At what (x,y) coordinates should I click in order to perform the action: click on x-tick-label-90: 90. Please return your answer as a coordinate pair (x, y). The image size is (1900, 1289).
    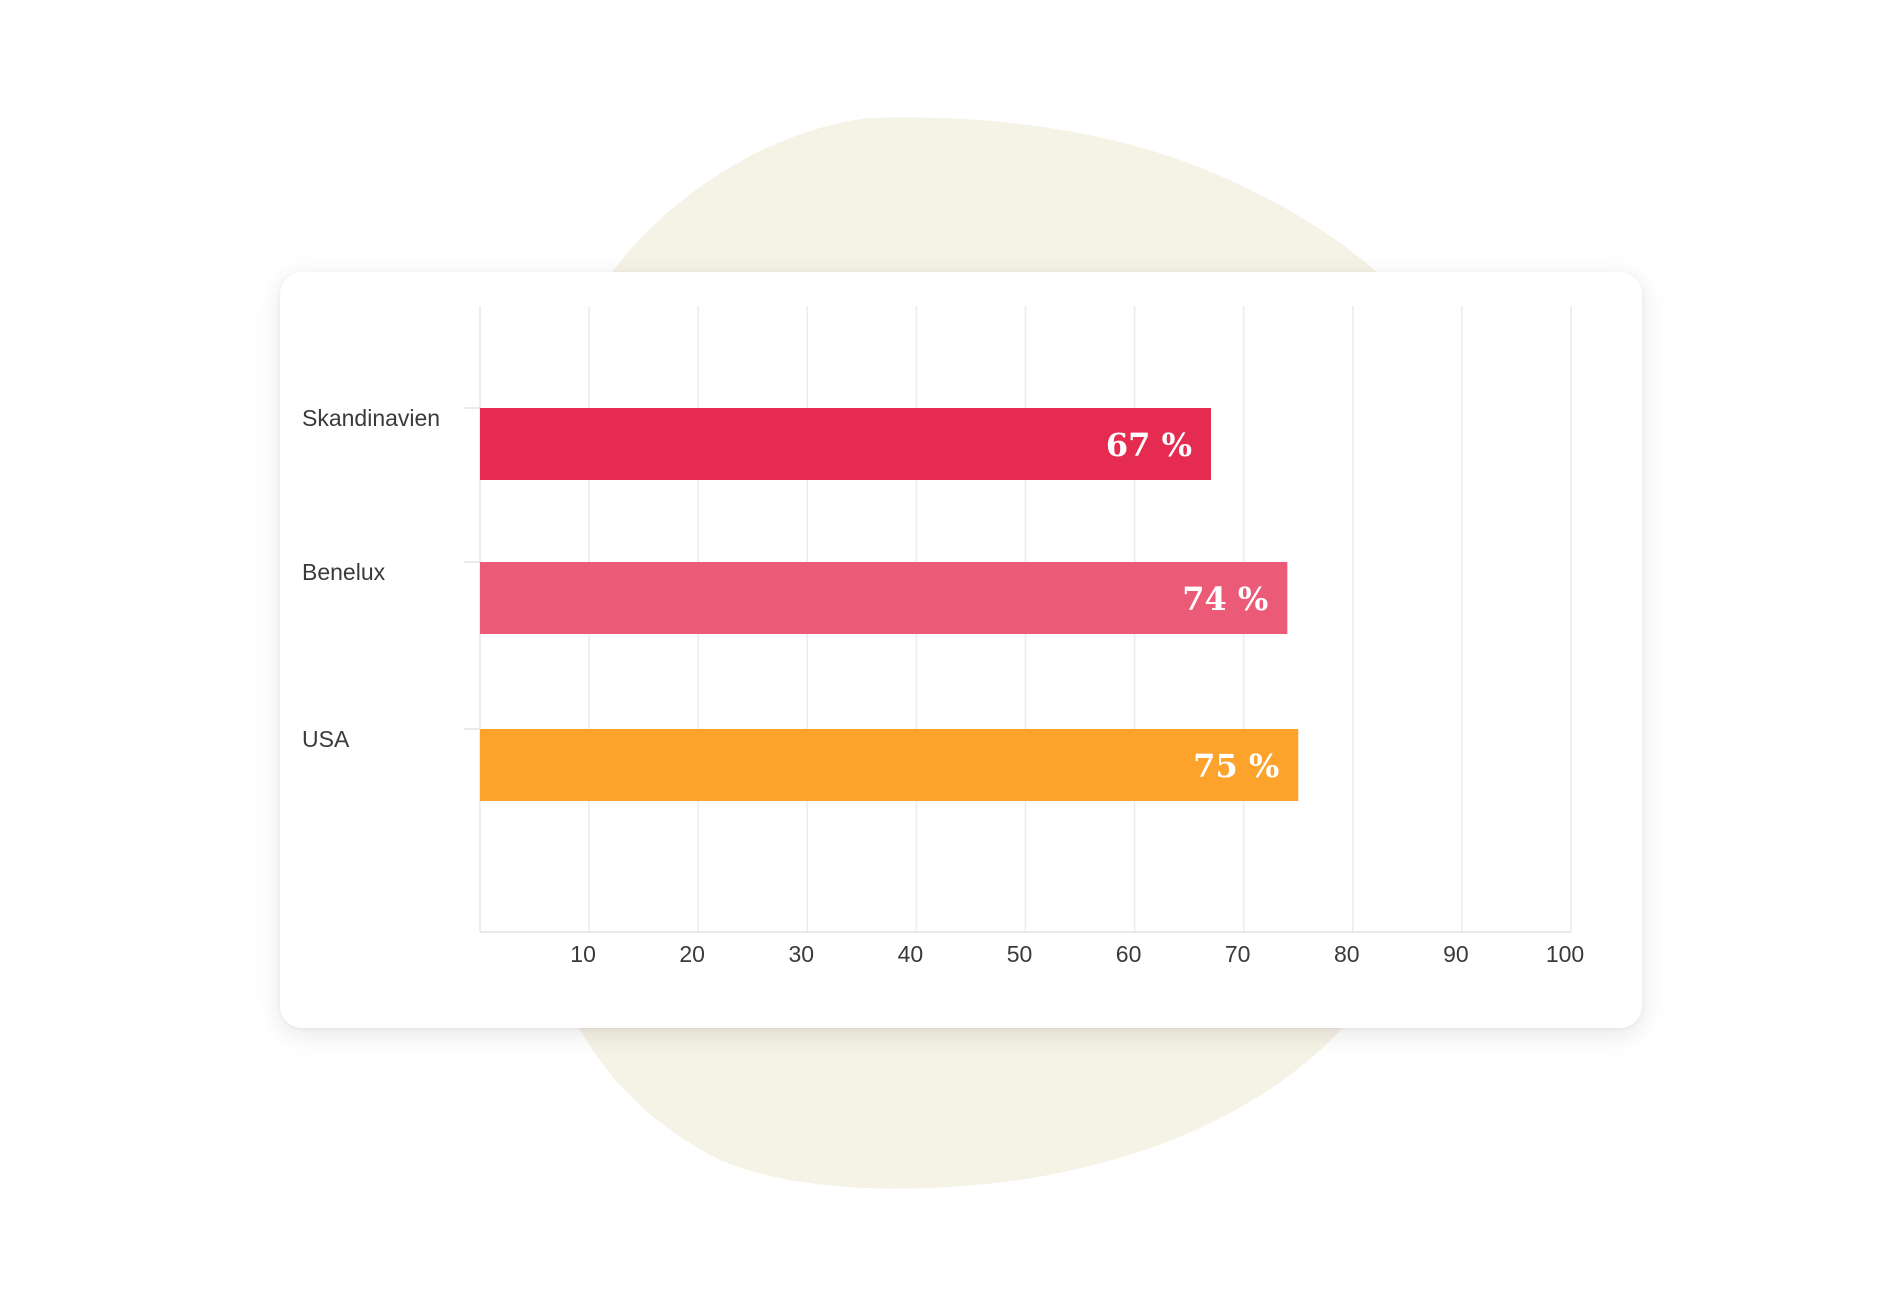
    Looking at the image, I should click on (1456, 954).